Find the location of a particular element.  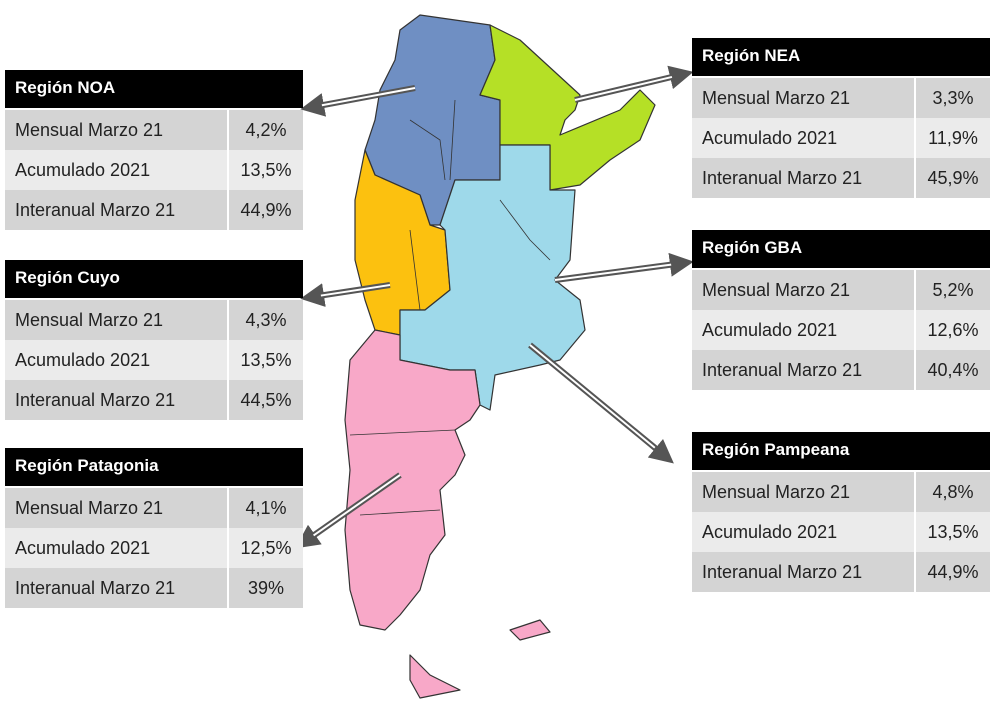

table-row: Mensual Marzo 21 3,3% is located at coordinates (841, 98).